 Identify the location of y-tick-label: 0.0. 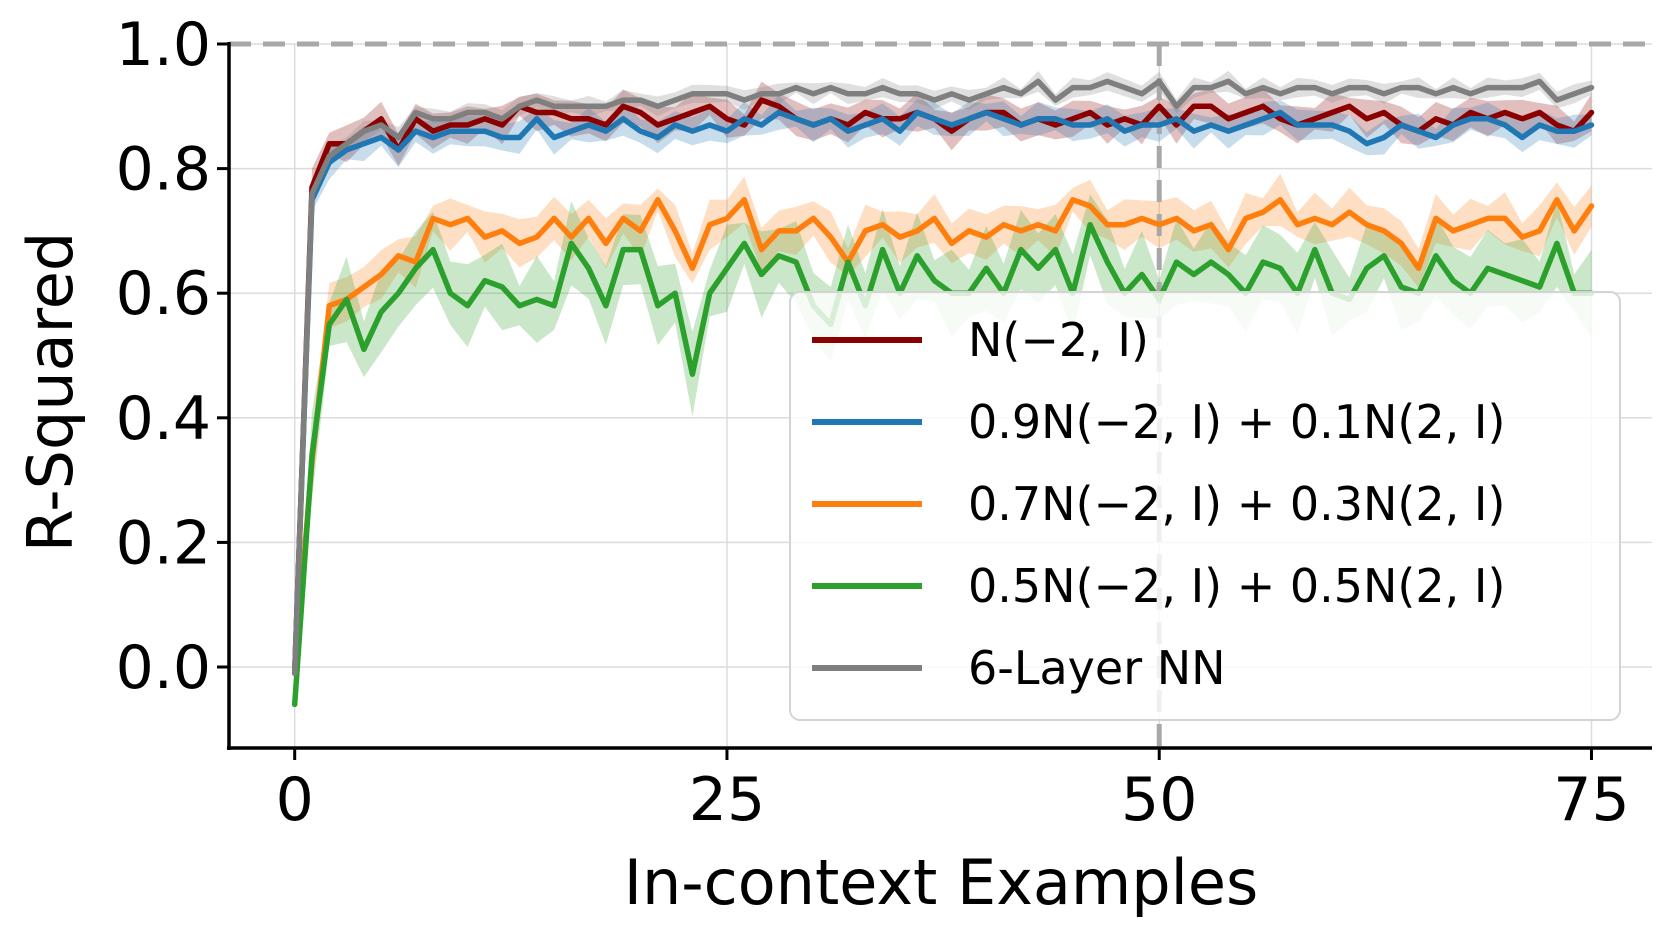
(163, 668).